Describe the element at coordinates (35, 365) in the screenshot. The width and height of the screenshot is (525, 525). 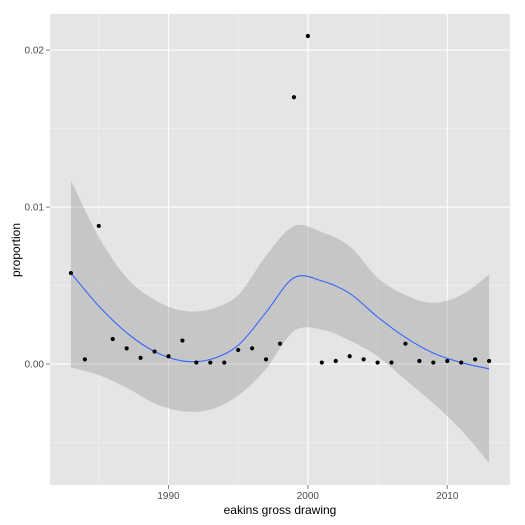
I see `y-tick-label: 0.00` at that location.